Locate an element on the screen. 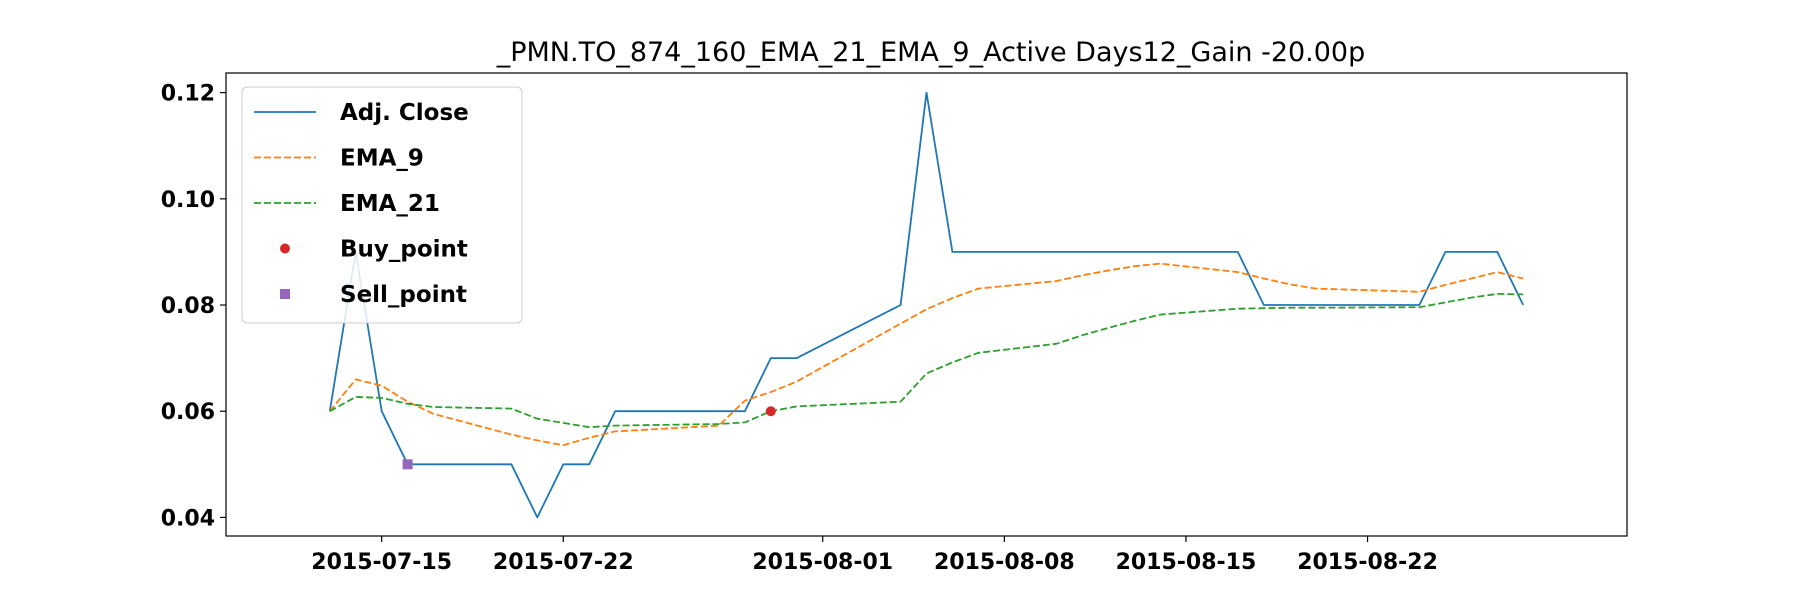  x-tick-label: 2015-08-22 is located at coordinates (1367, 562).